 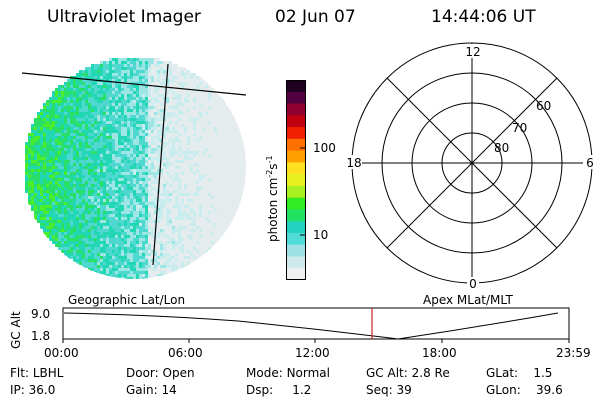 What do you see at coordinates (272, 198) in the screenshot?
I see `colorbar-unit-label: photon cm-2s-1` at bounding box center [272, 198].